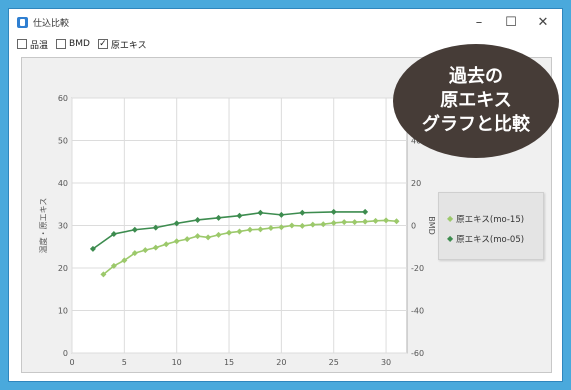 This screenshot has height=390, width=571. Describe the element at coordinates (490, 240) in the screenshot. I see `legend-label: 原エキス(mo-05)` at that location.